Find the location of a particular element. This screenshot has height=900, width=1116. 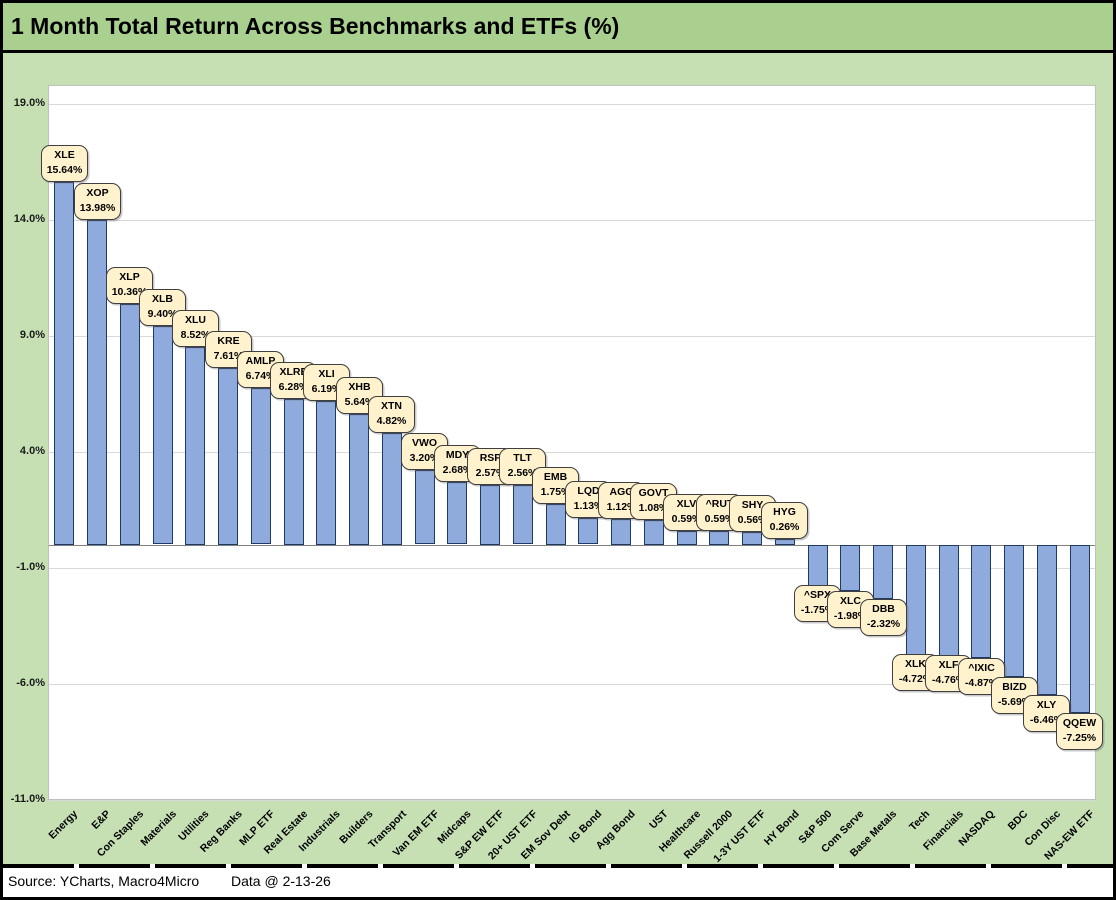

callout-value: 0.56% is located at coordinates (752, 520).